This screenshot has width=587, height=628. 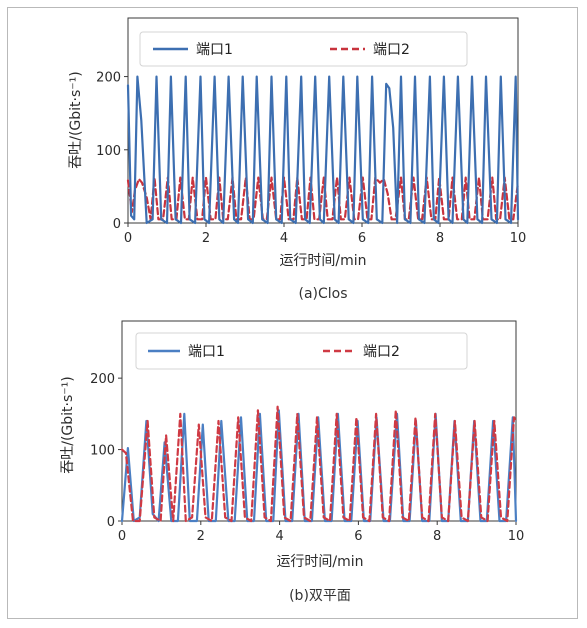 What do you see at coordinates (358, 536) in the screenshot?
I see `panel-b-x-tick-label: 6` at bounding box center [358, 536].